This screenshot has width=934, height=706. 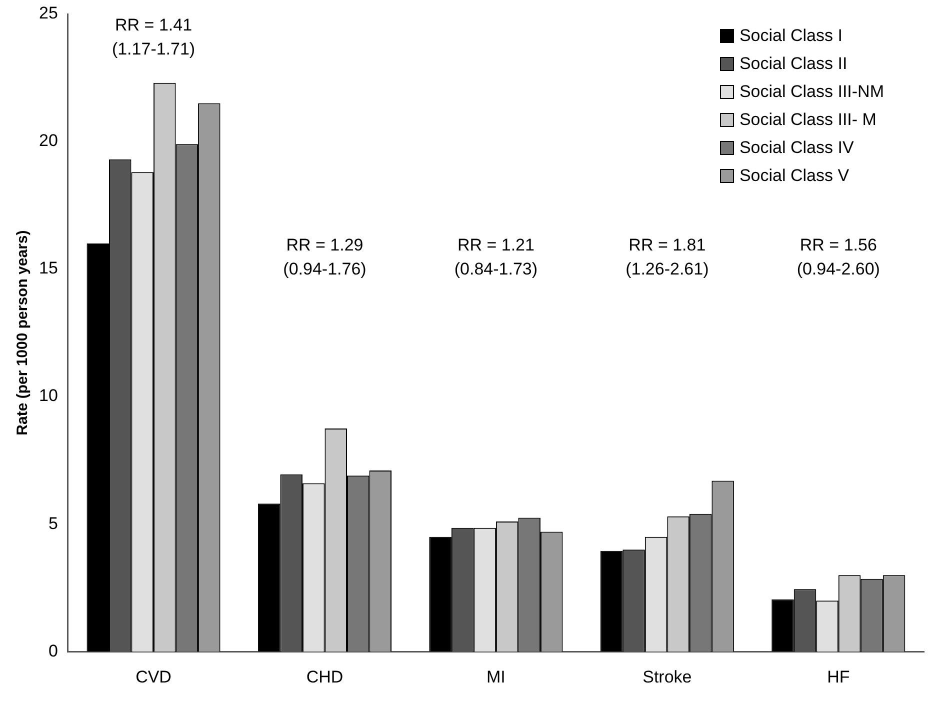 I want to click on y-tick-label: 20, so click(x=48, y=140).